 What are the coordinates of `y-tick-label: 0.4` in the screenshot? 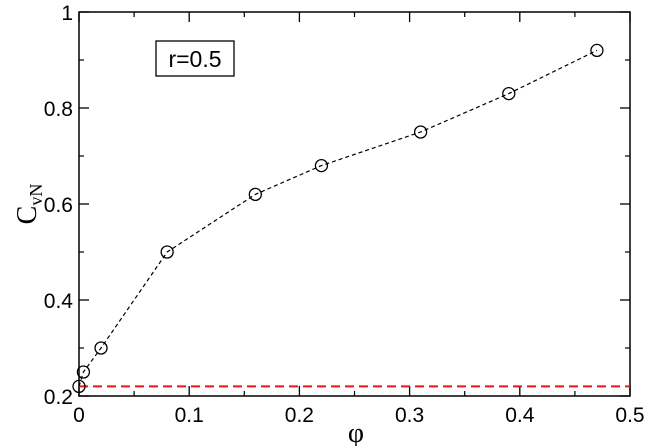 It's located at (59, 301).